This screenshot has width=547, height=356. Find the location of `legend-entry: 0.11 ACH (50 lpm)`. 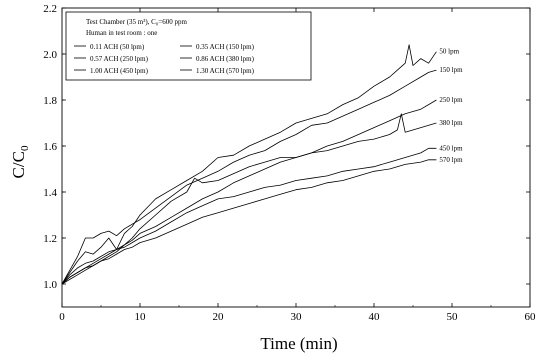

legend-entry: 0.11 ACH (50 lpm) is located at coordinates (109, 47).